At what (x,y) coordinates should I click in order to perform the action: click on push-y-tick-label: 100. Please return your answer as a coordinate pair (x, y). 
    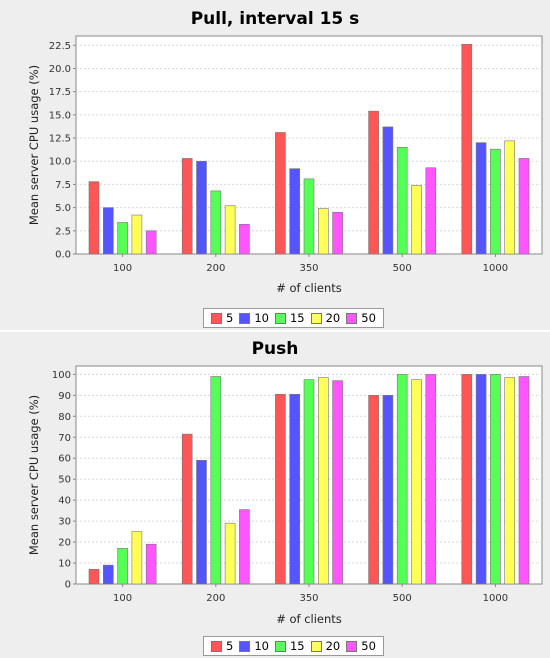
    Looking at the image, I should click on (61, 375).